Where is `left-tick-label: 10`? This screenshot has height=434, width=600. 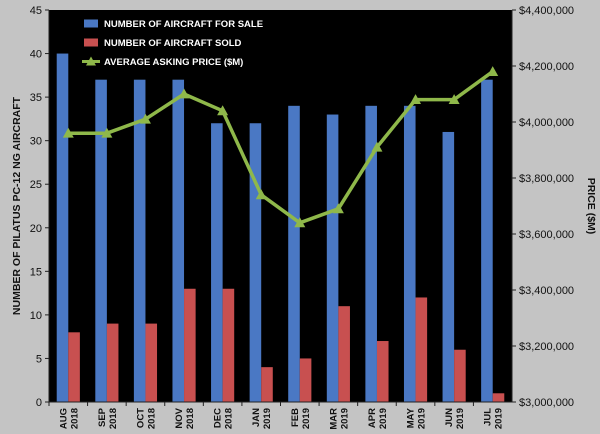
left-tick-label: 10 is located at coordinates (36, 316).